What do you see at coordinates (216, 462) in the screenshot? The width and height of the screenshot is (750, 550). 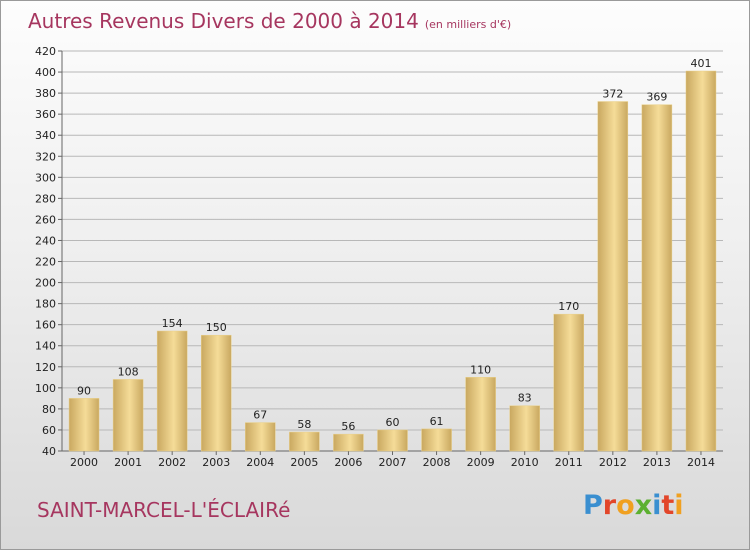 I see `x-tick-label: 2003` at bounding box center [216, 462].